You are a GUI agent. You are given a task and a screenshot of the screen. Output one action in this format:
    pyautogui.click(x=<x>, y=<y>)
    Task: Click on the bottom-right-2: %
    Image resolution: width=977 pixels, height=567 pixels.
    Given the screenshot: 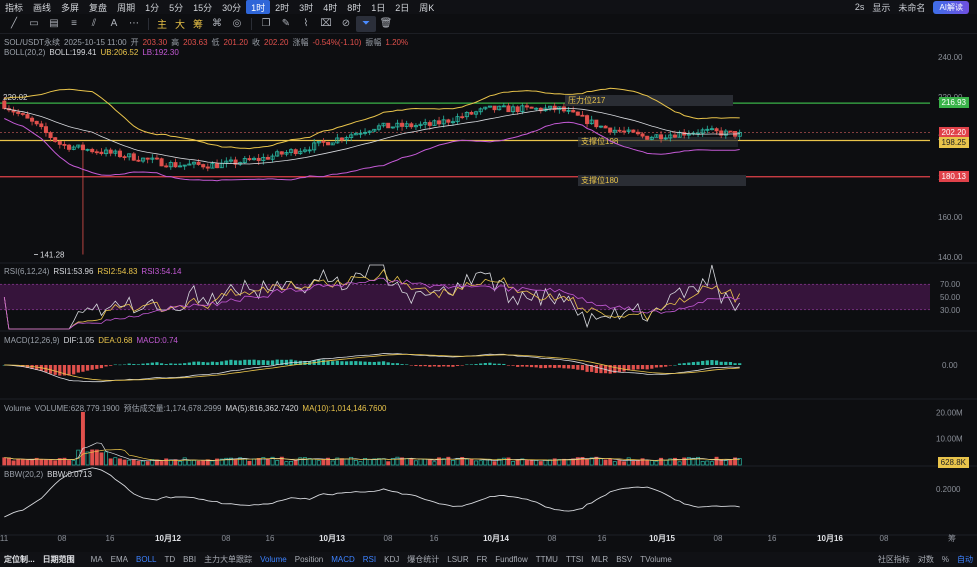 What is the action you would take?
    pyautogui.click(x=945, y=559)
    